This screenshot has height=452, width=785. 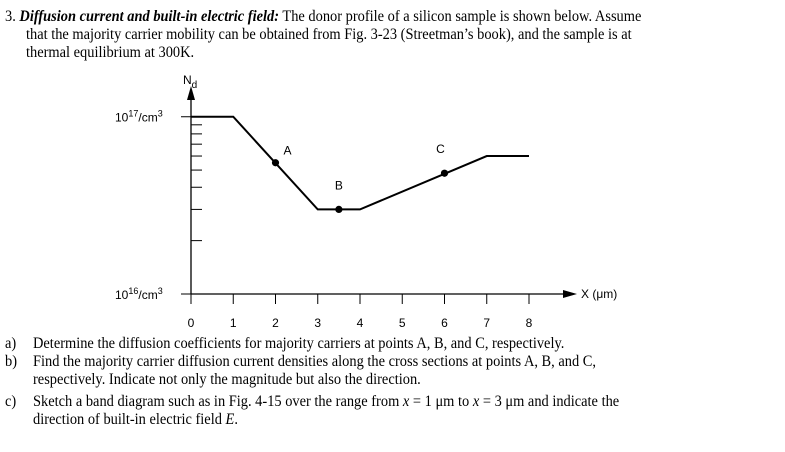 What do you see at coordinates (191, 93) in the screenshot?
I see `y-axis-arrow-icon` at bounding box center [191, 93].